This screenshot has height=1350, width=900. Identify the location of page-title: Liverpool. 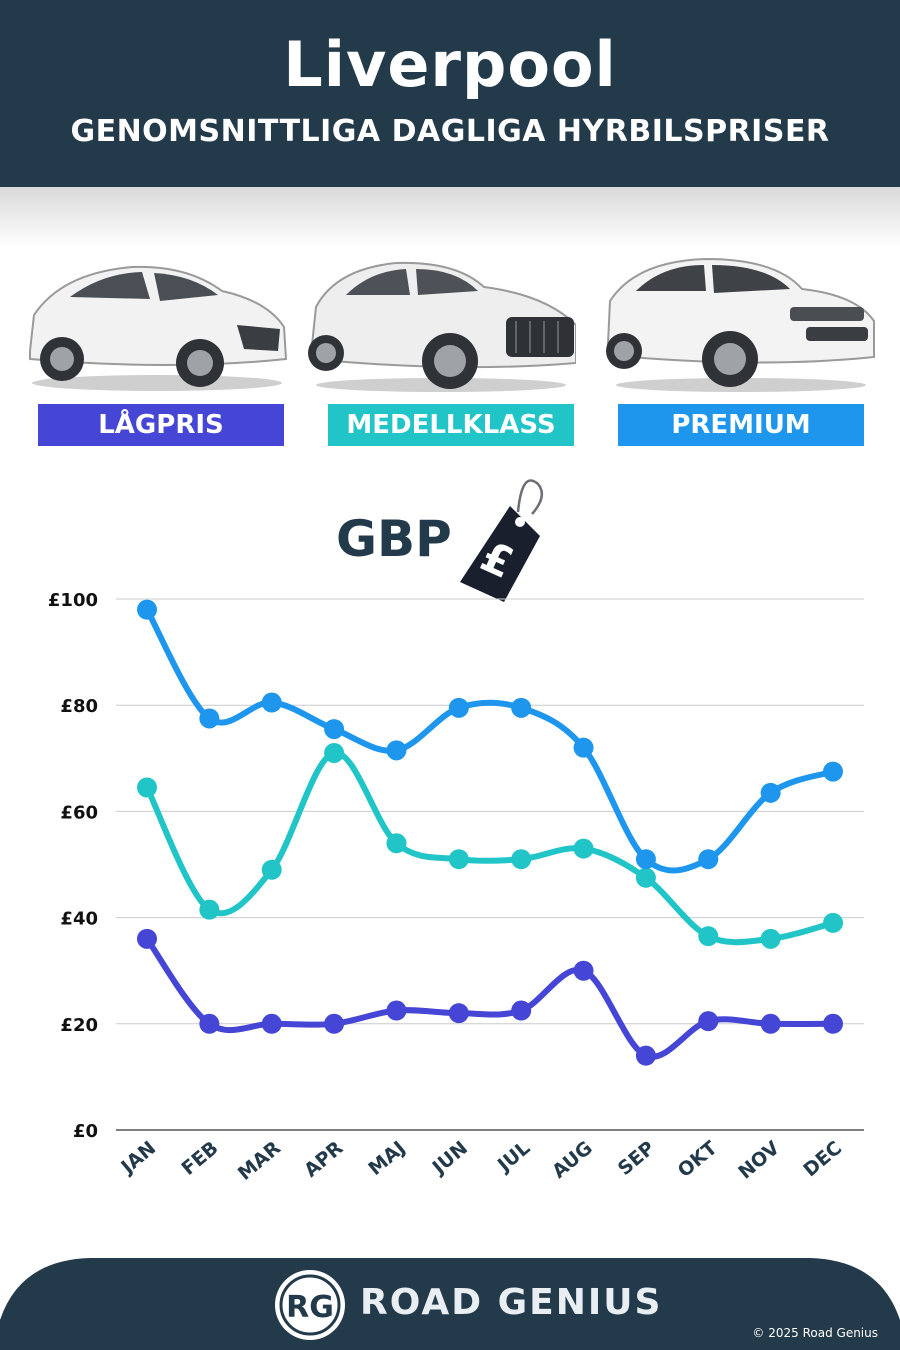
(450, 64).